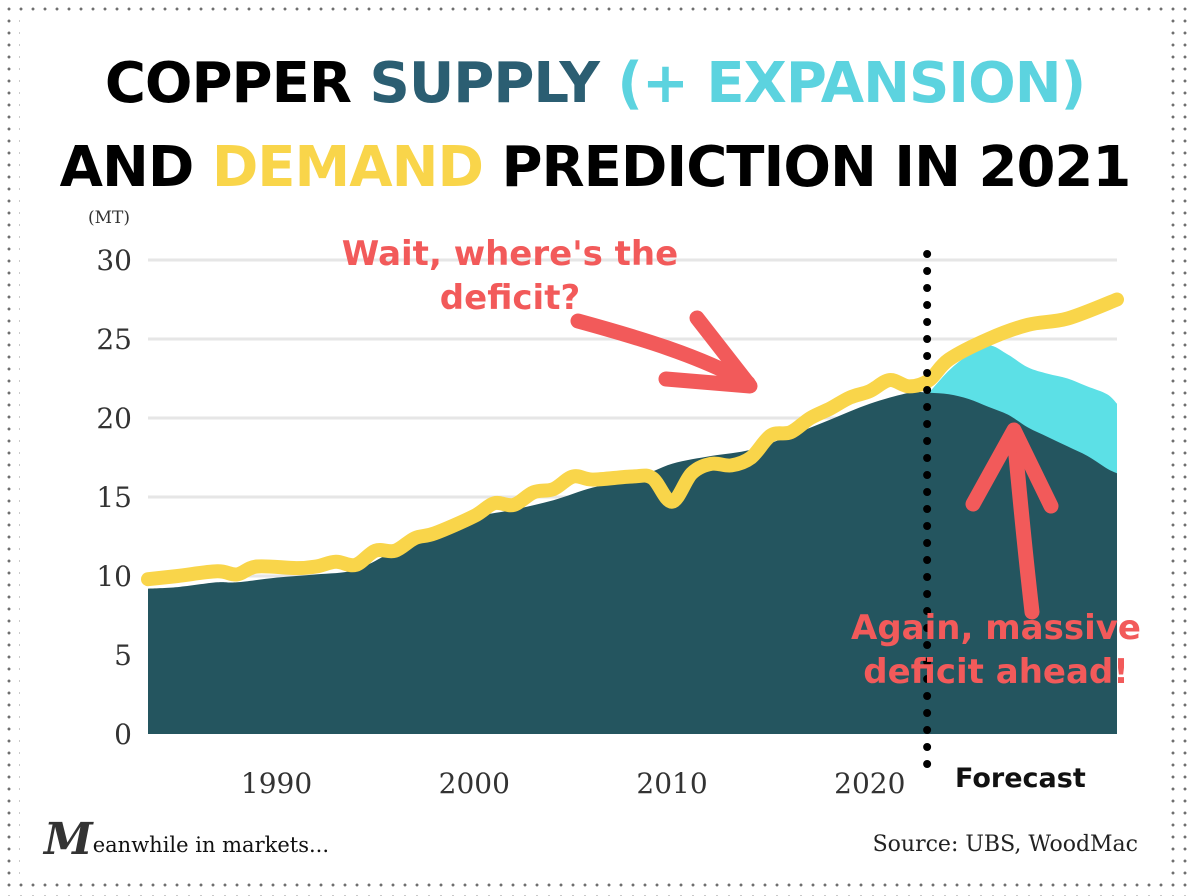 The image size is (1190, 896). I want to click on title-word-demand: DEMAND, so click(347, 167).